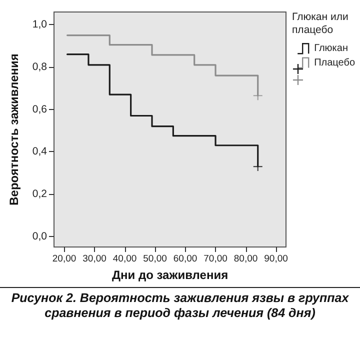 This screenshot has height=339, width=360. What do you see at coordinates (40, 109) in the screenshot?
I see `y-tick-label: 0,6` at bounding box center [40, 109].